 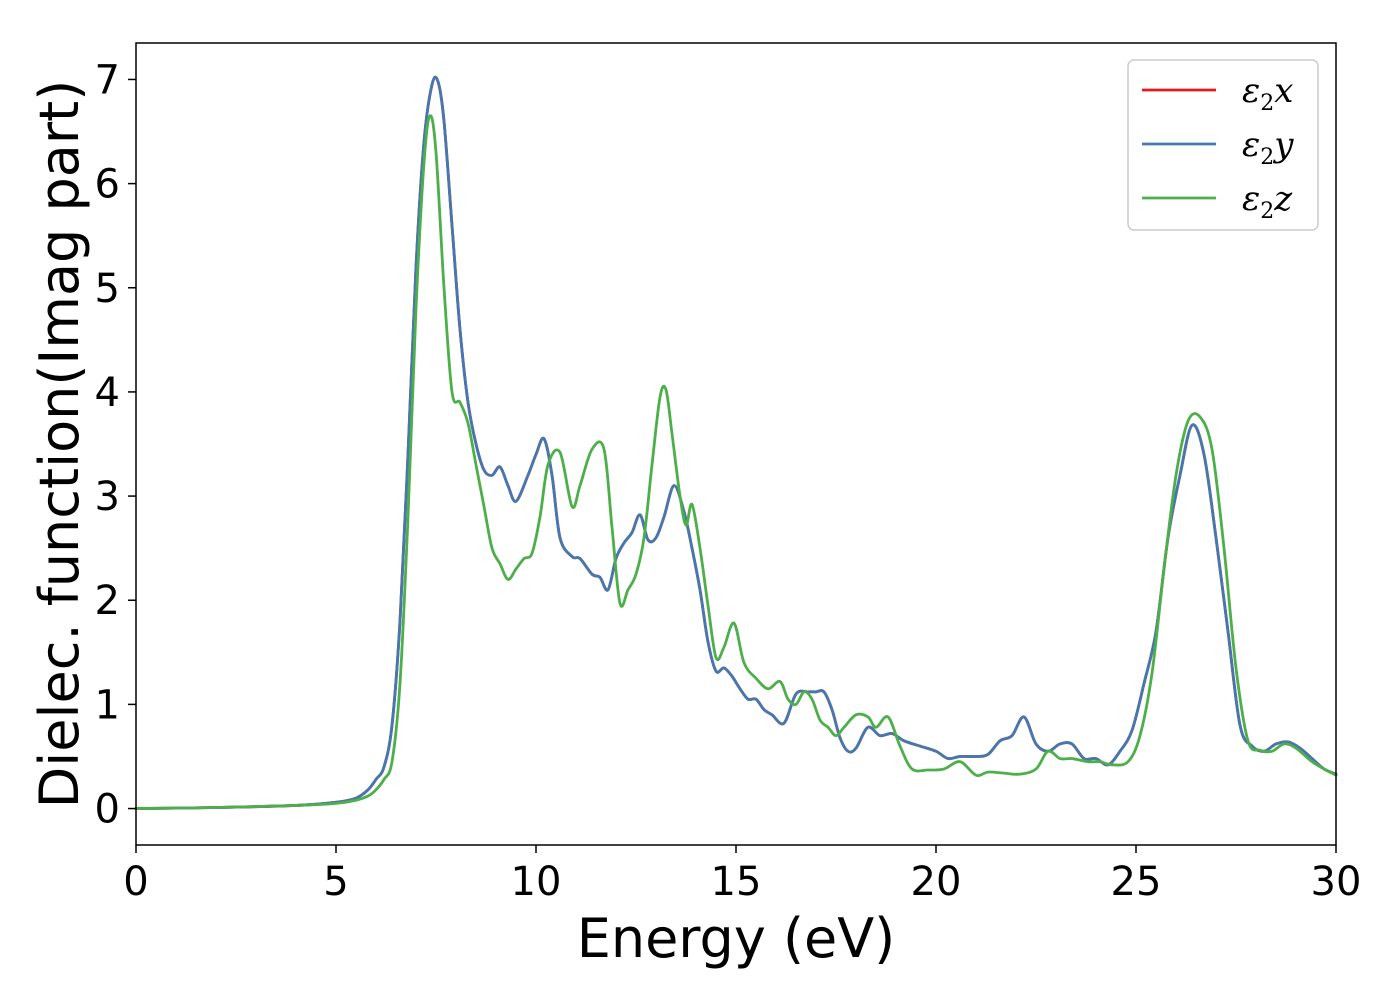 I want to click on y-tick-label: 2, so click(x=107, y=601).